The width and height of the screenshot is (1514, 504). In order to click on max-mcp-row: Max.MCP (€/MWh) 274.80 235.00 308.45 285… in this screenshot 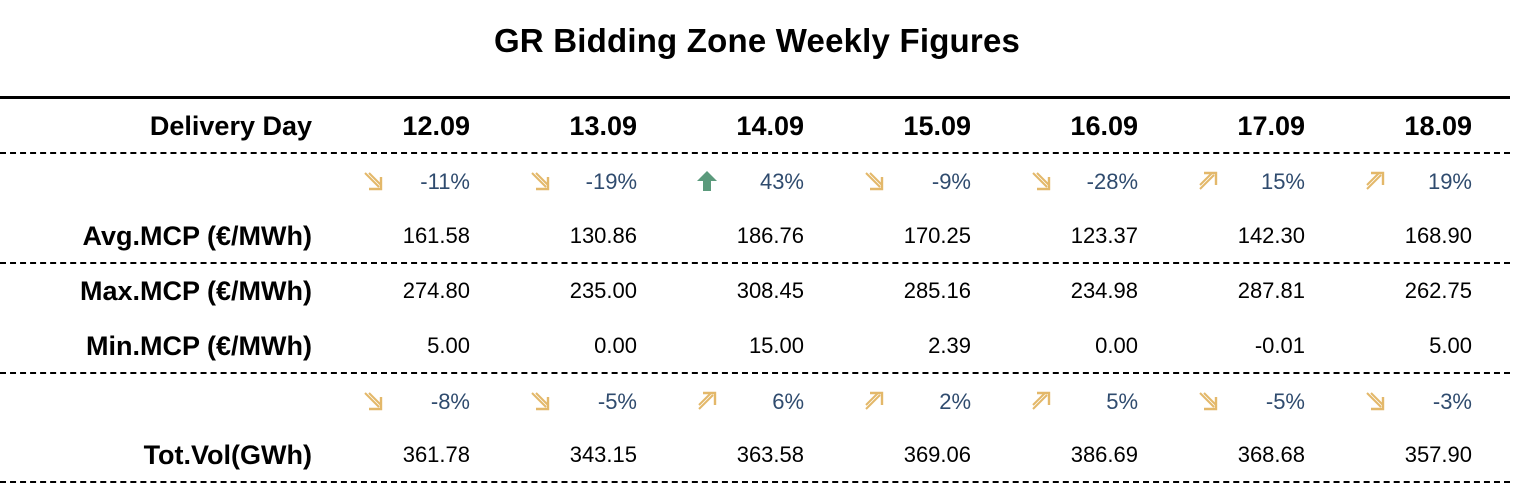, I will do `click(757, 291)`.